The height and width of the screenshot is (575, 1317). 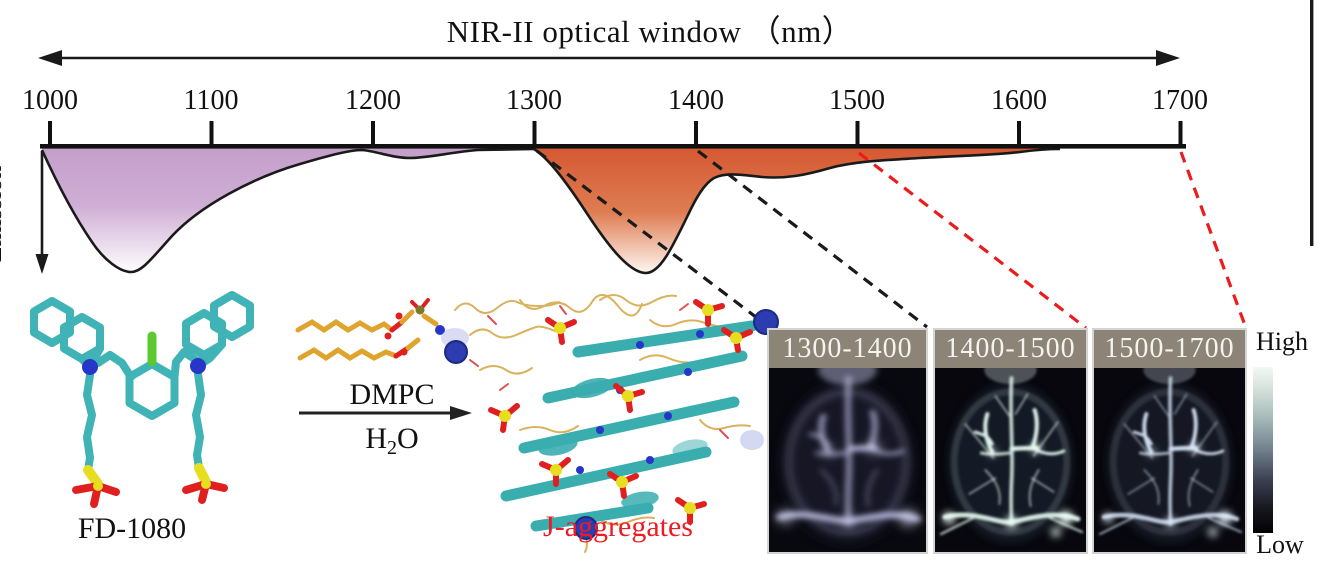 I want to click on tick-1000: 1000, so click(x=50, y=100).